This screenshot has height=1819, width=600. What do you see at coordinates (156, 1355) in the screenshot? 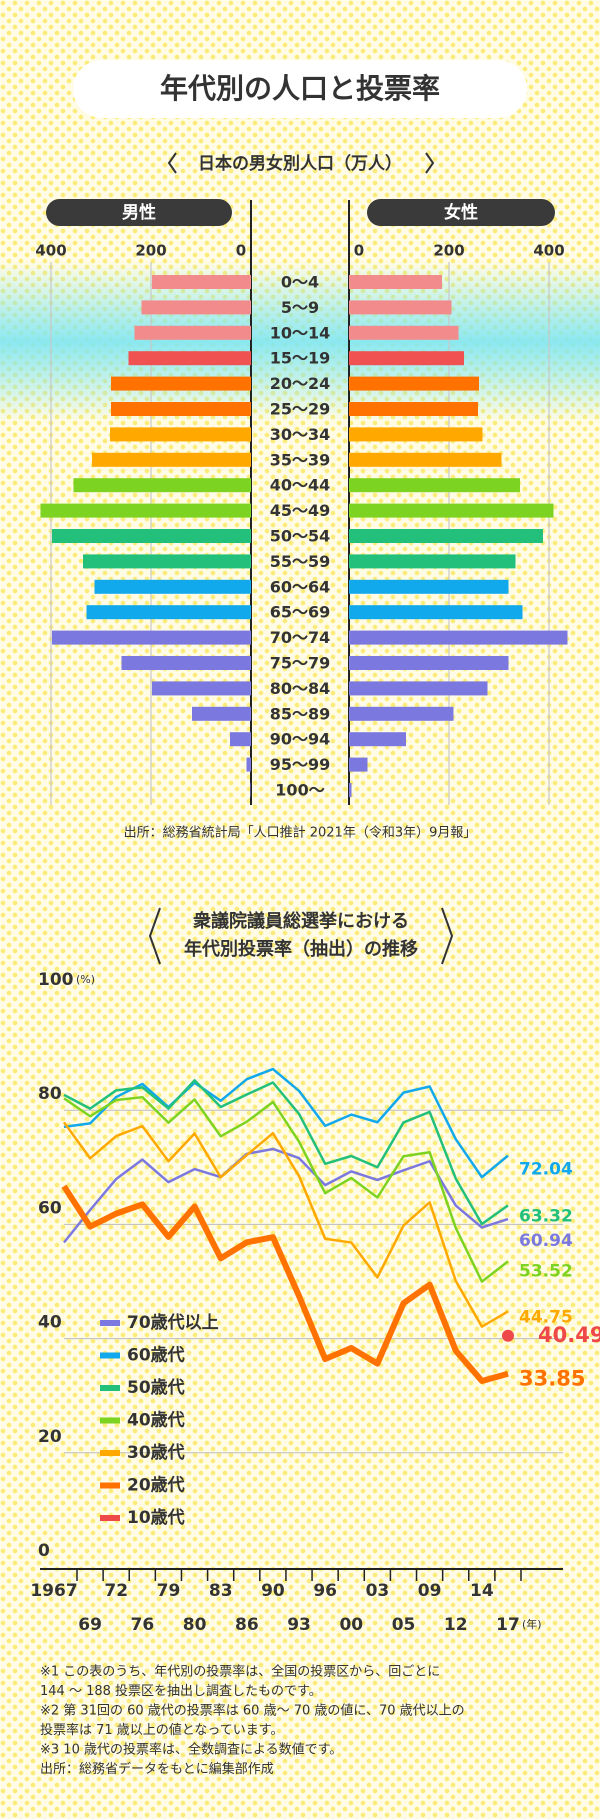
I see `legend-label: 60歳代` at bounding box center [156, 1355].